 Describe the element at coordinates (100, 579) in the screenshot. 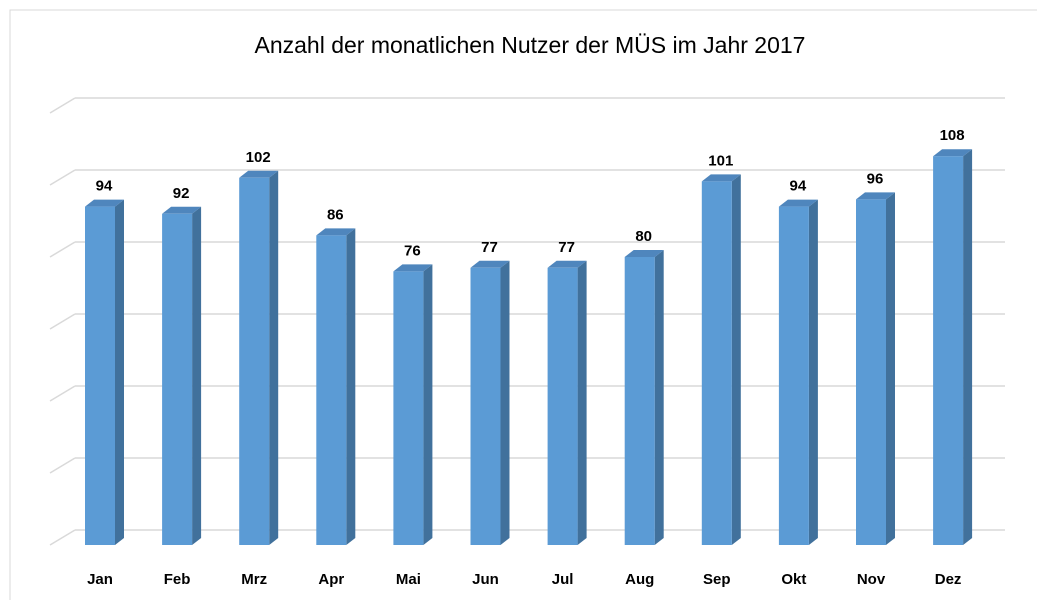

I see `x-tick-label: Jan` at that location.